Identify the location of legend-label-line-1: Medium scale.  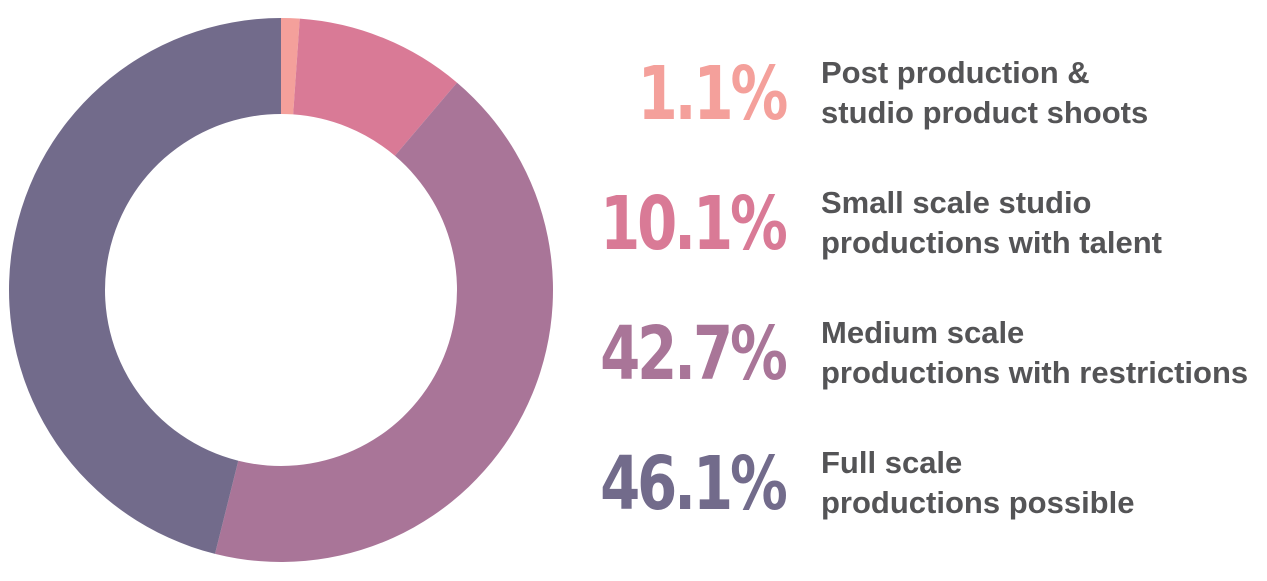
(923, 332).